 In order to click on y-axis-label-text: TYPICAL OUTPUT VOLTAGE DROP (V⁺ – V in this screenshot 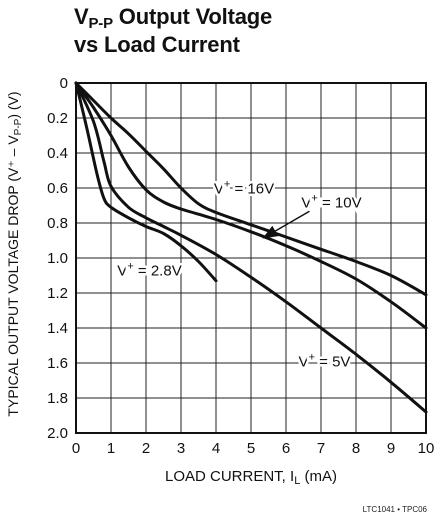, I will do `click(13, 276)`.